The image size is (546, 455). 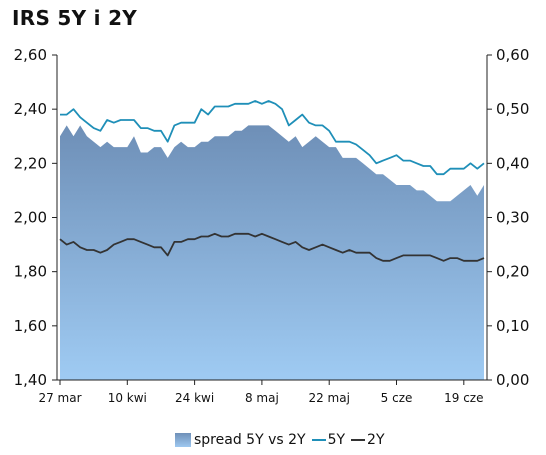 I want to click on series-line-5y, so click(x=272, y=138).